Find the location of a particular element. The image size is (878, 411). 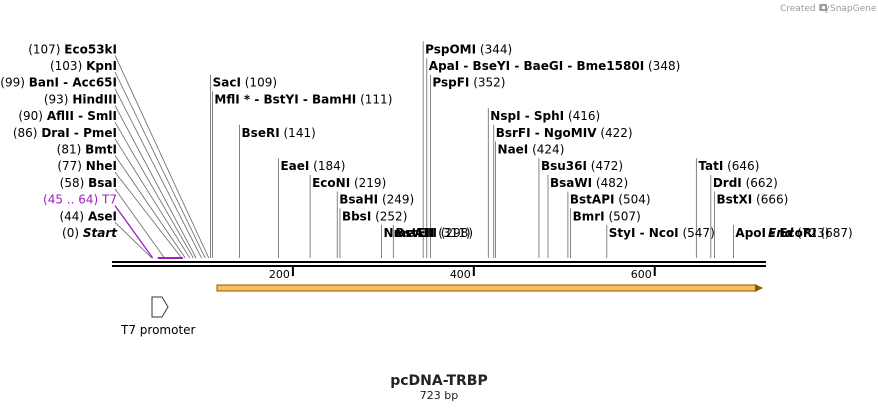

site-name: SacI is located at coordinates (227, 83).